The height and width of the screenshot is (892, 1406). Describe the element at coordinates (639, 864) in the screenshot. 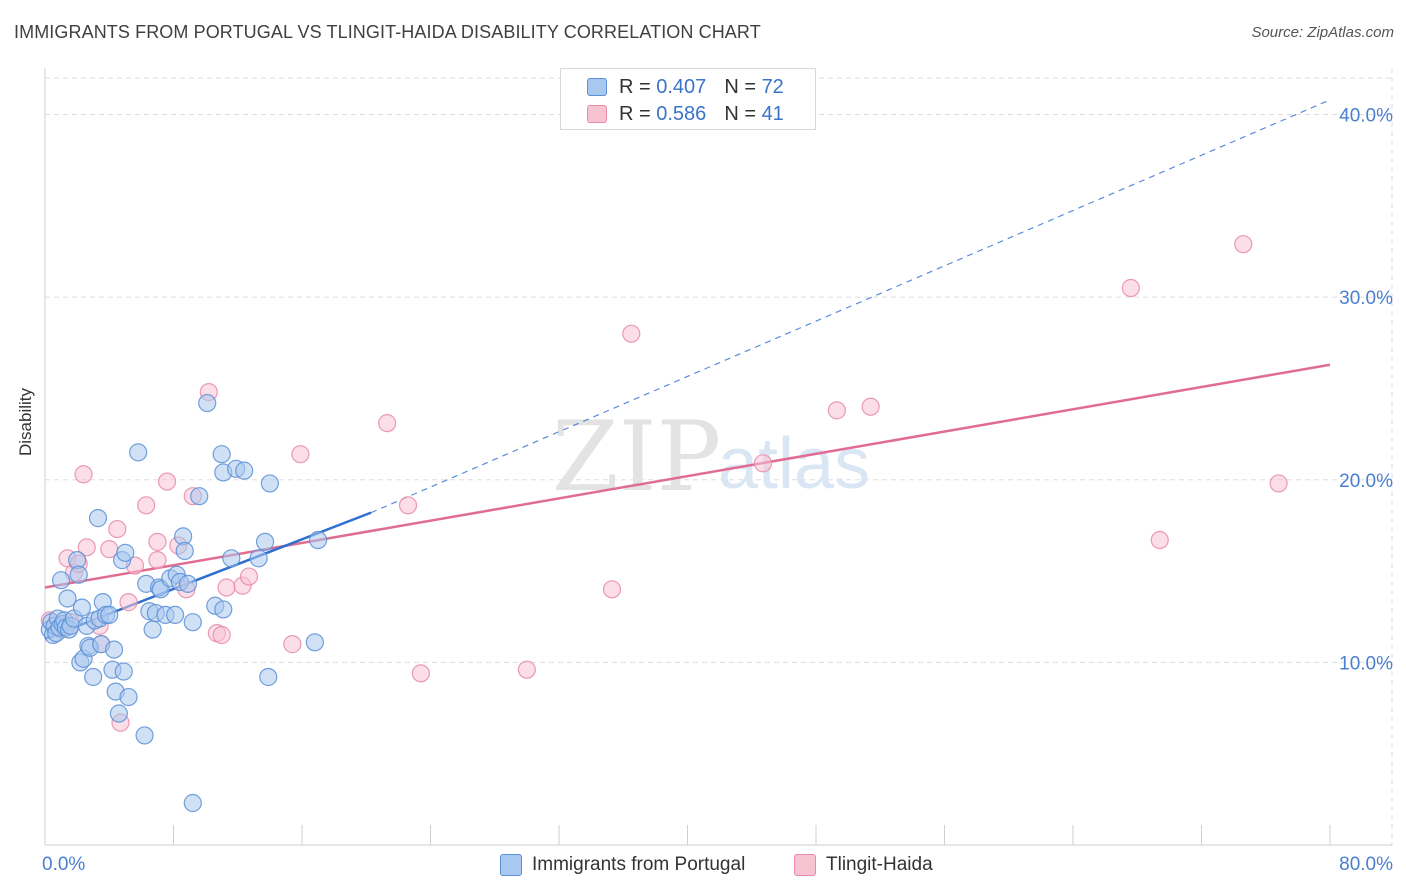

I see `bottom-legend-label-portugal: Immigrants from Portugal` at that location.